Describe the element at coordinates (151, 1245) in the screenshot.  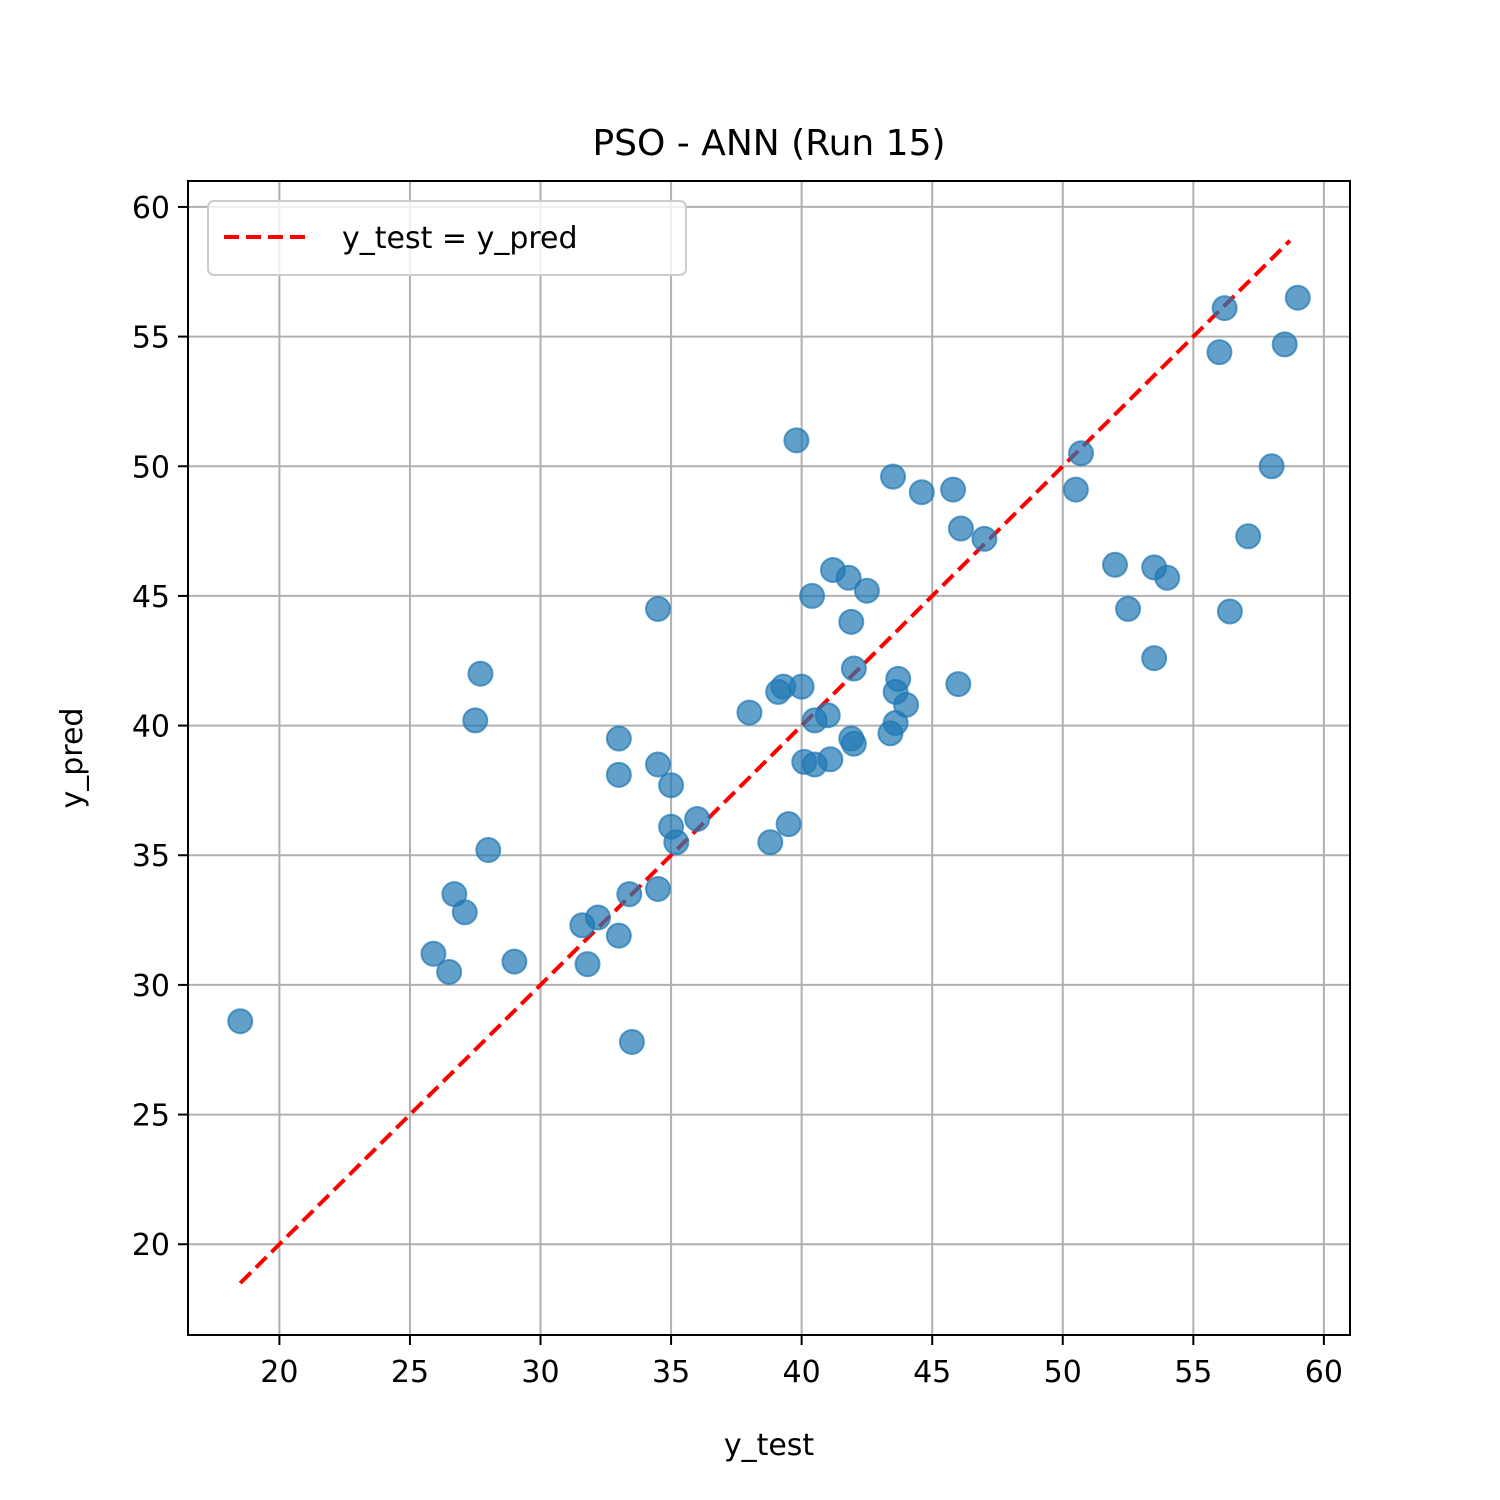
I see `y-tick-label: 20` at that location.